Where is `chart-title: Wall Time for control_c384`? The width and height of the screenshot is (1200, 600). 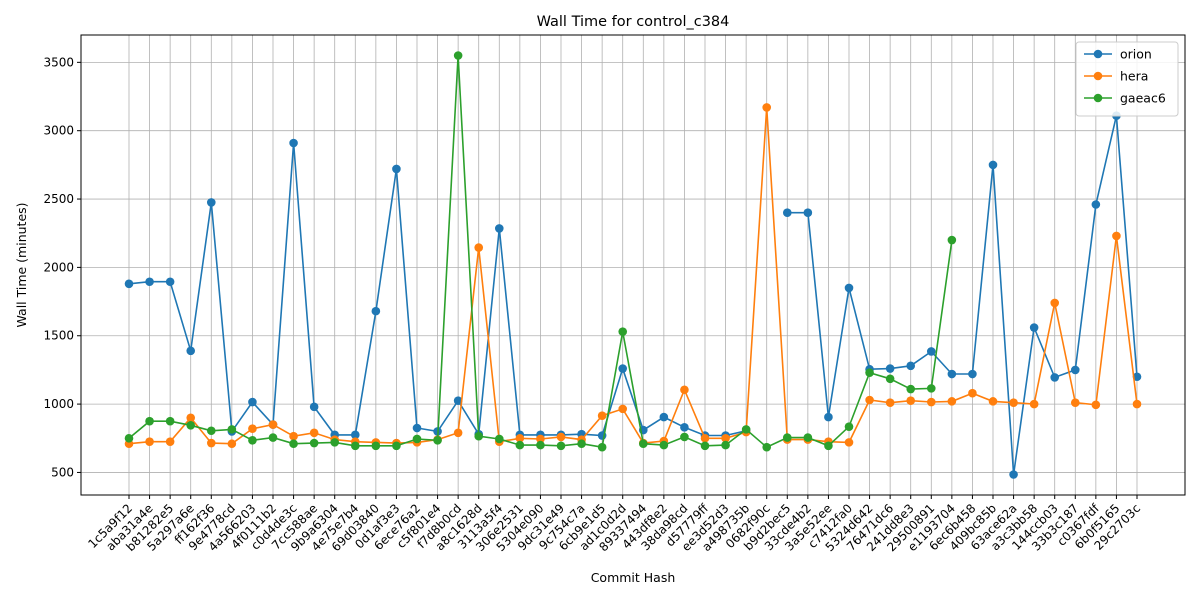
chart-title: Wall Time for control_c384 is located at coordinates (633, 22).